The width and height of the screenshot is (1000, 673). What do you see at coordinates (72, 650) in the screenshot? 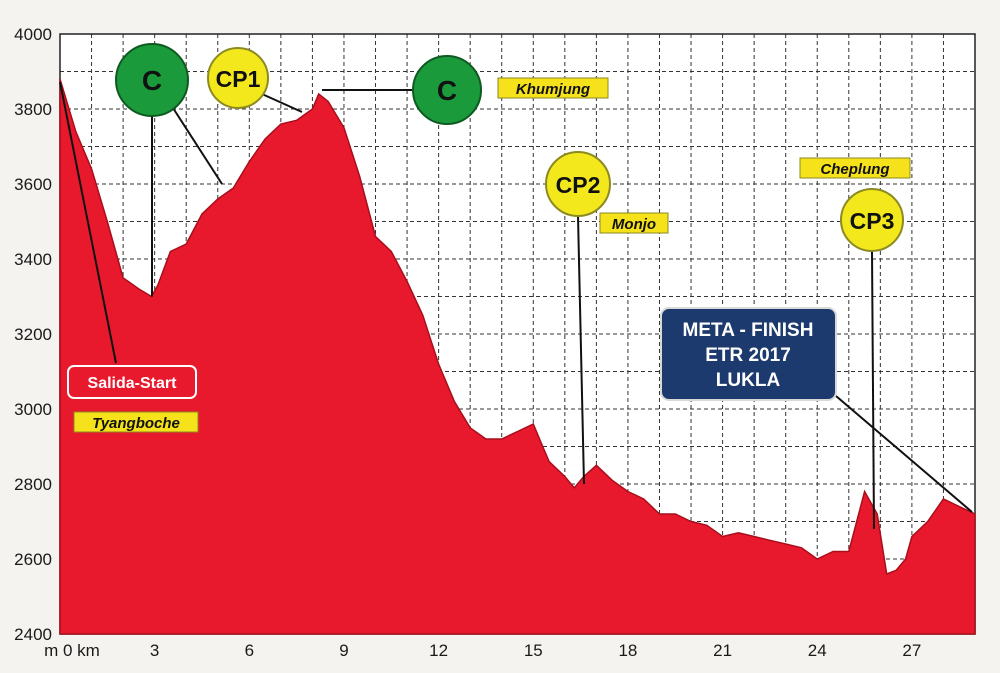
I see `x-tick-label: m 0 km` at bounding box center [72, 650].